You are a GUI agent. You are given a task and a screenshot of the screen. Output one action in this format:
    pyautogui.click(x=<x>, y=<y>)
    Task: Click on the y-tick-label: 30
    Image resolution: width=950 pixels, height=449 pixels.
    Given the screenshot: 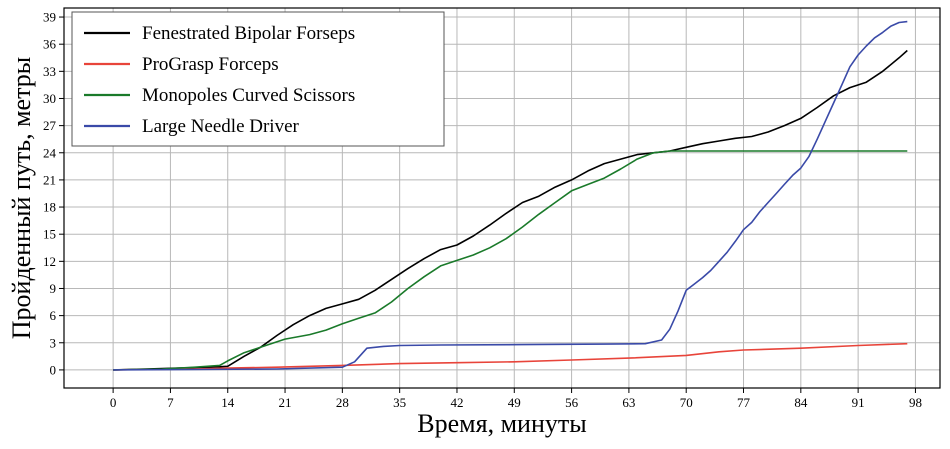 What is the action you would take?
    pyautogui.click(x=49, y=98)
    